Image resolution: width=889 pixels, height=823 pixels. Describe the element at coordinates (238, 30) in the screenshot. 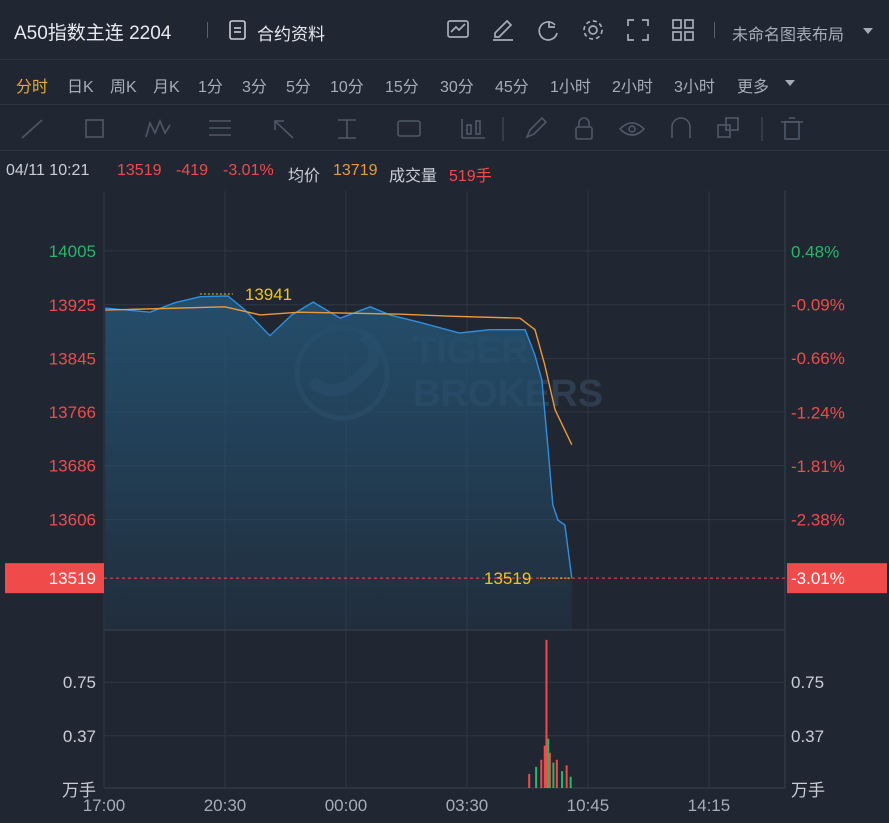

I see `doc-icon` at that location.